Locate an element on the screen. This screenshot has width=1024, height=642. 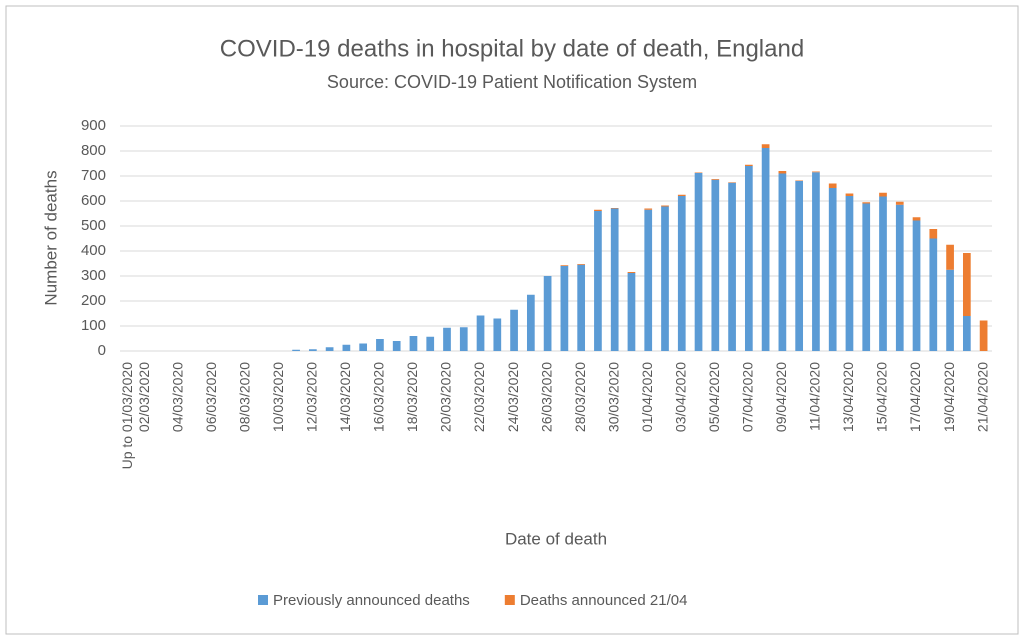
x-tick-label: 20/03/2020 is located at coordinates (446, 397).